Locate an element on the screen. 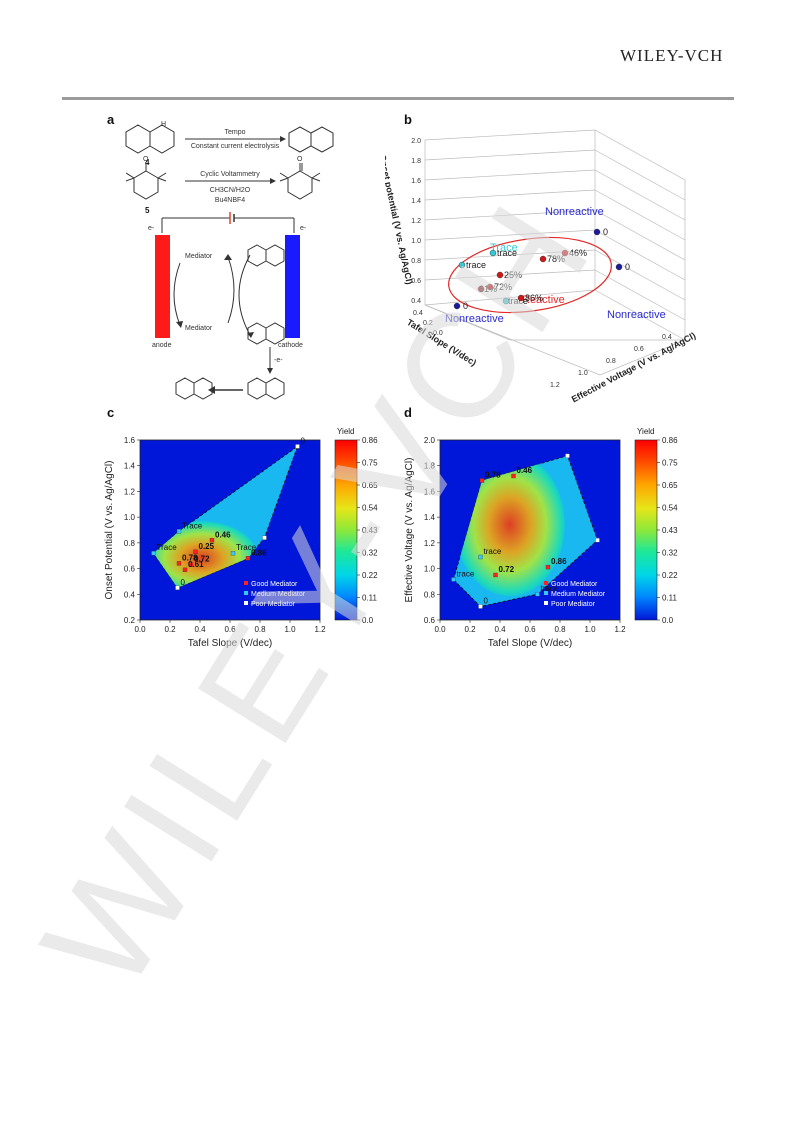 The image size is (793, 1121). mediator-cycle-arrow-left is located at coordinates (177, 294).